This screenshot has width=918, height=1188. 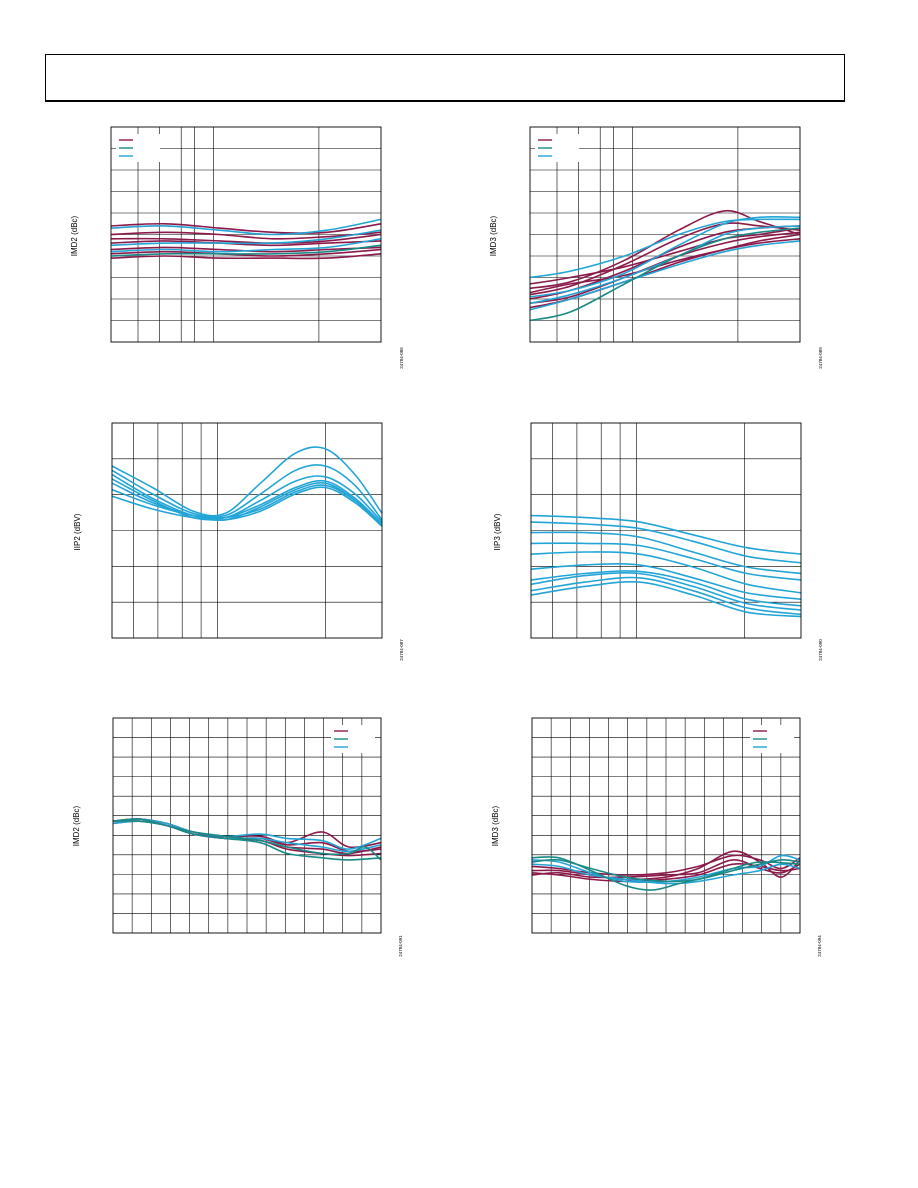 What do you see at coordinates (819, 946) in the screenshot?
I see `figure-id: 24784-094` at bounding box center [819, 946].